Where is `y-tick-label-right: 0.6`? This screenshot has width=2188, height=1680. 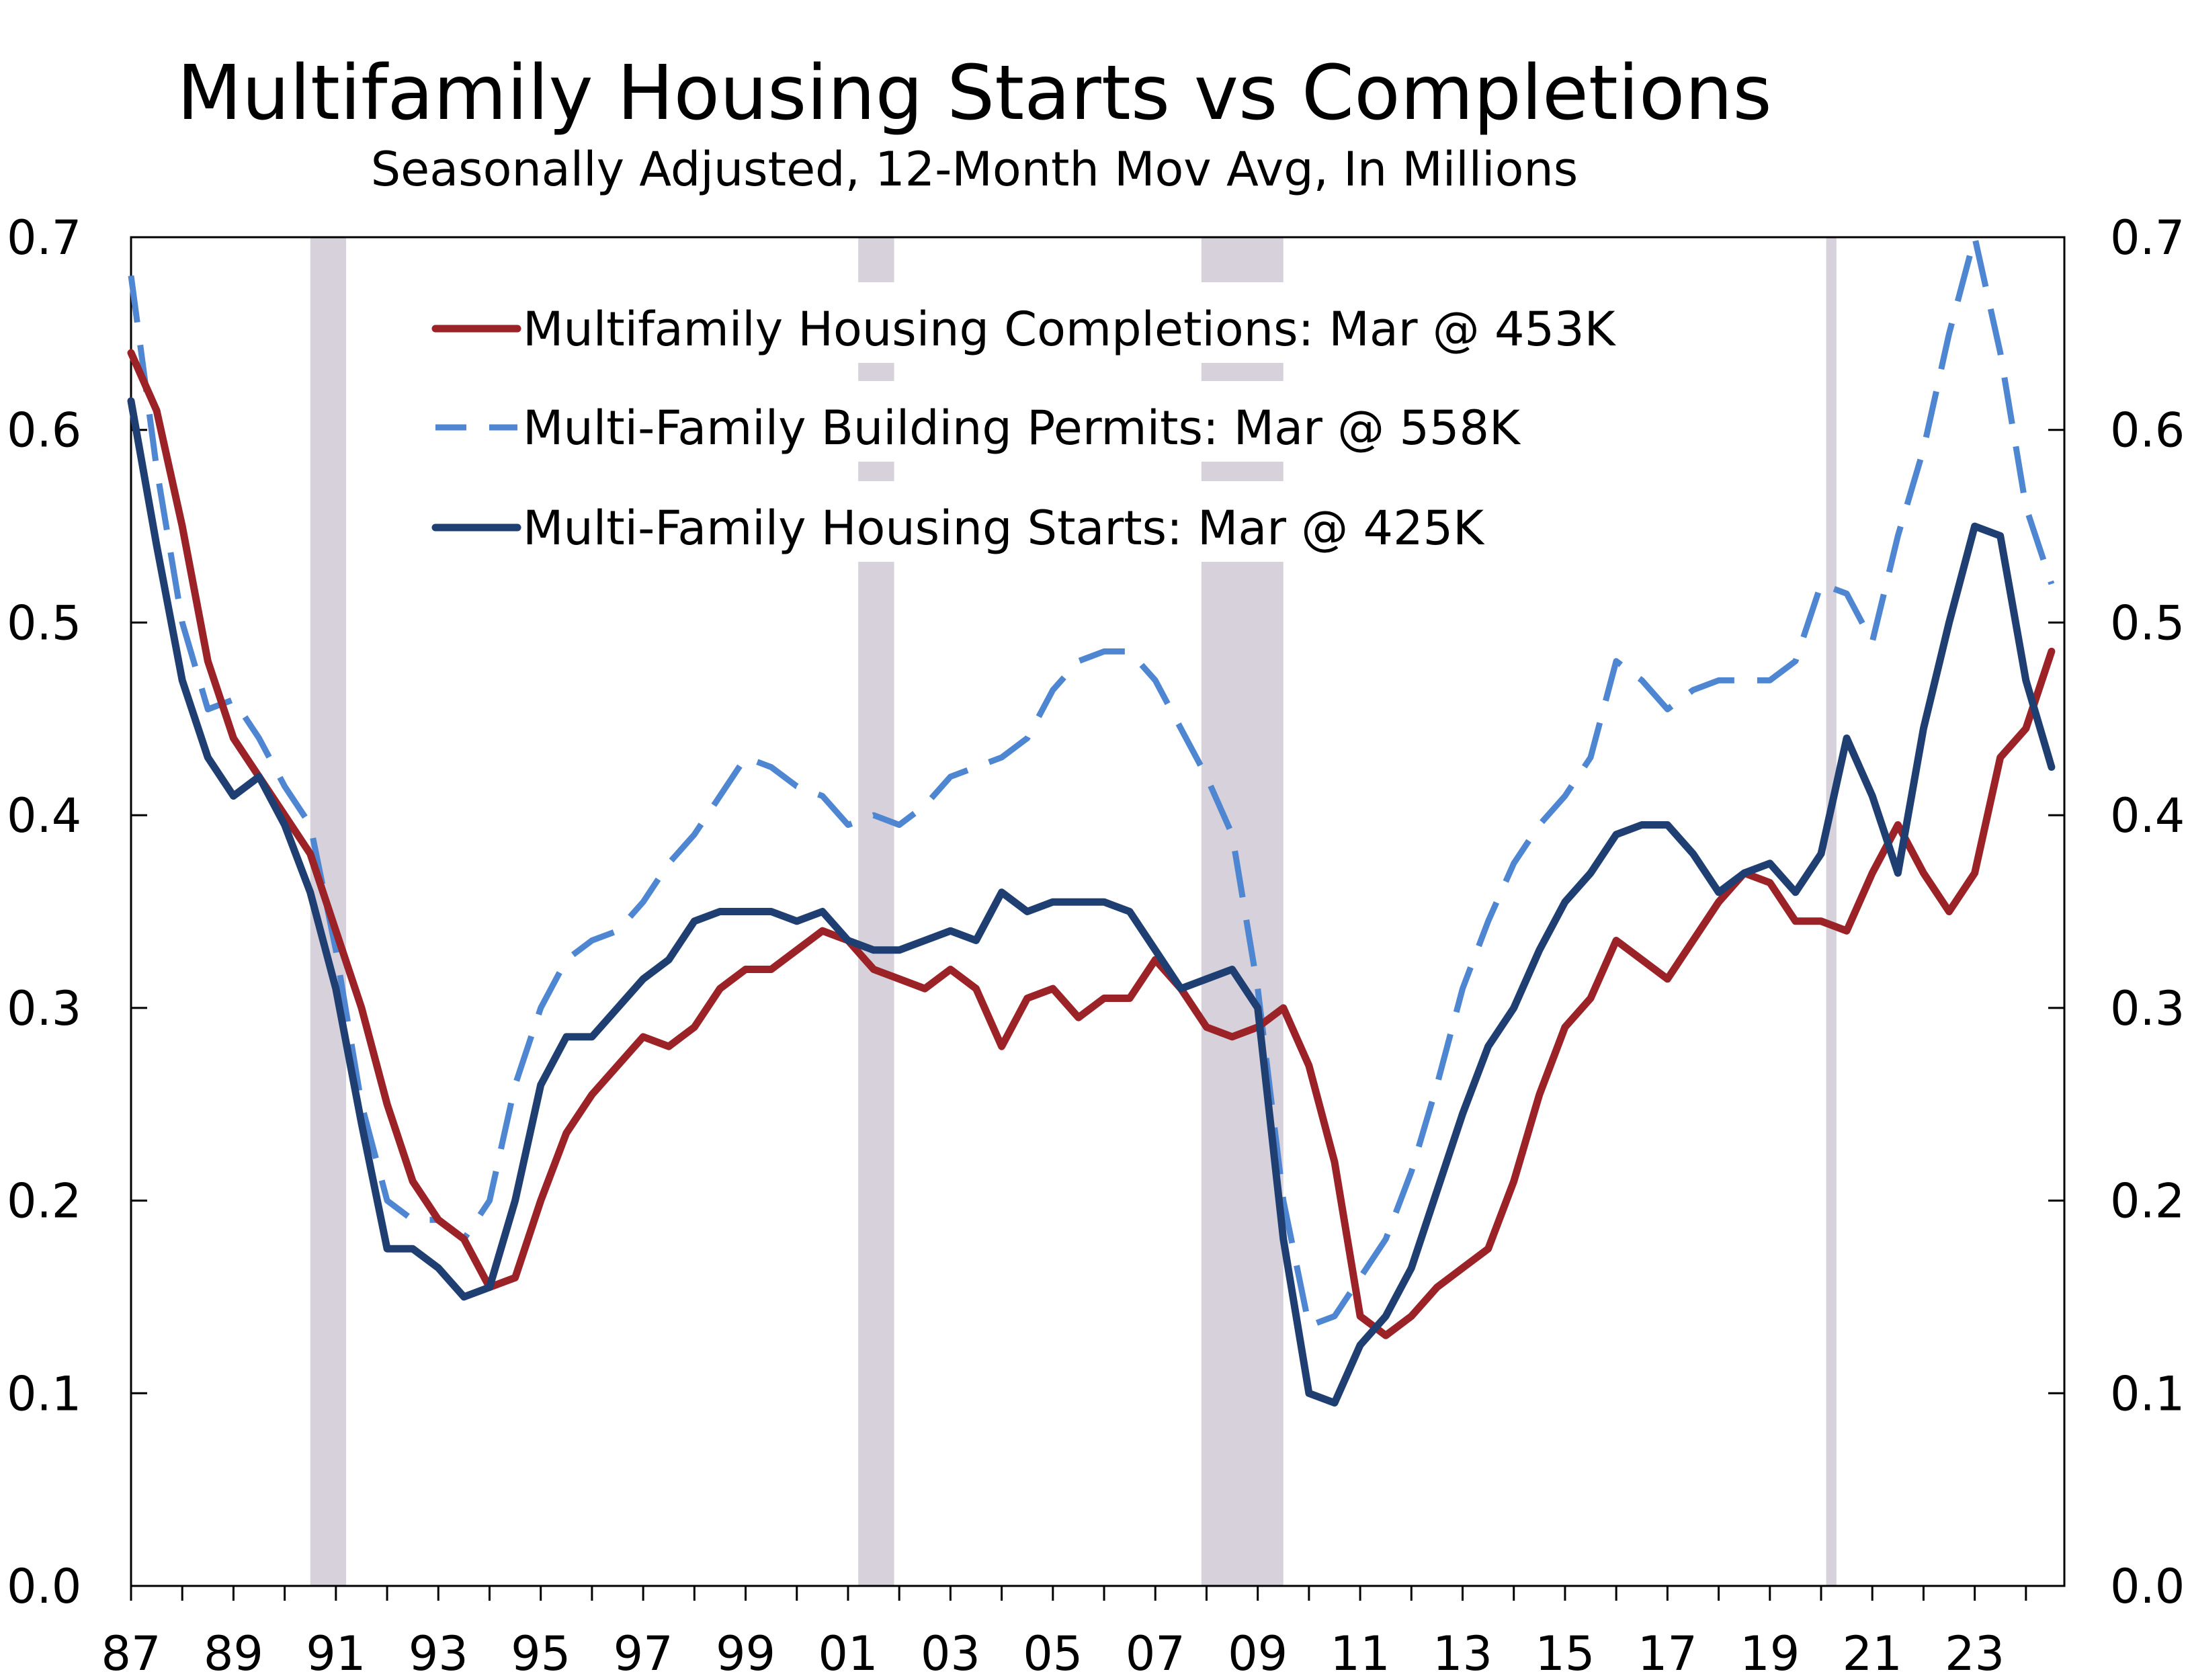
y-tick-label-right: 0.6 is located at coordinates (2147, 430).